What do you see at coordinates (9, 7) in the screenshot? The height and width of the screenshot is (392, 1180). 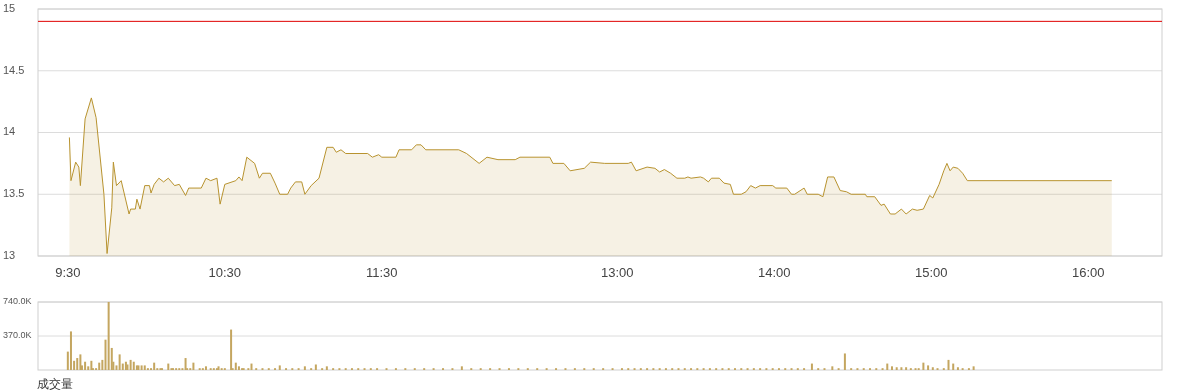 I see `y-tick-label: 15` at bounding box center [9, 7].